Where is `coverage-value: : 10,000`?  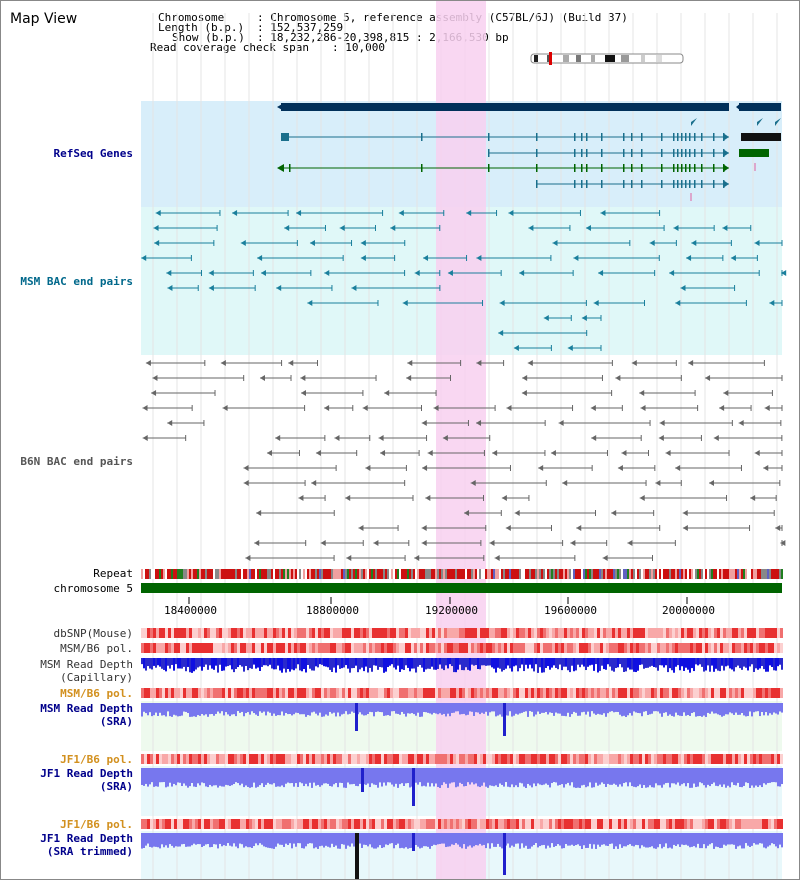 coverage-value: : 10,000 is located at coordinates (358, 47).